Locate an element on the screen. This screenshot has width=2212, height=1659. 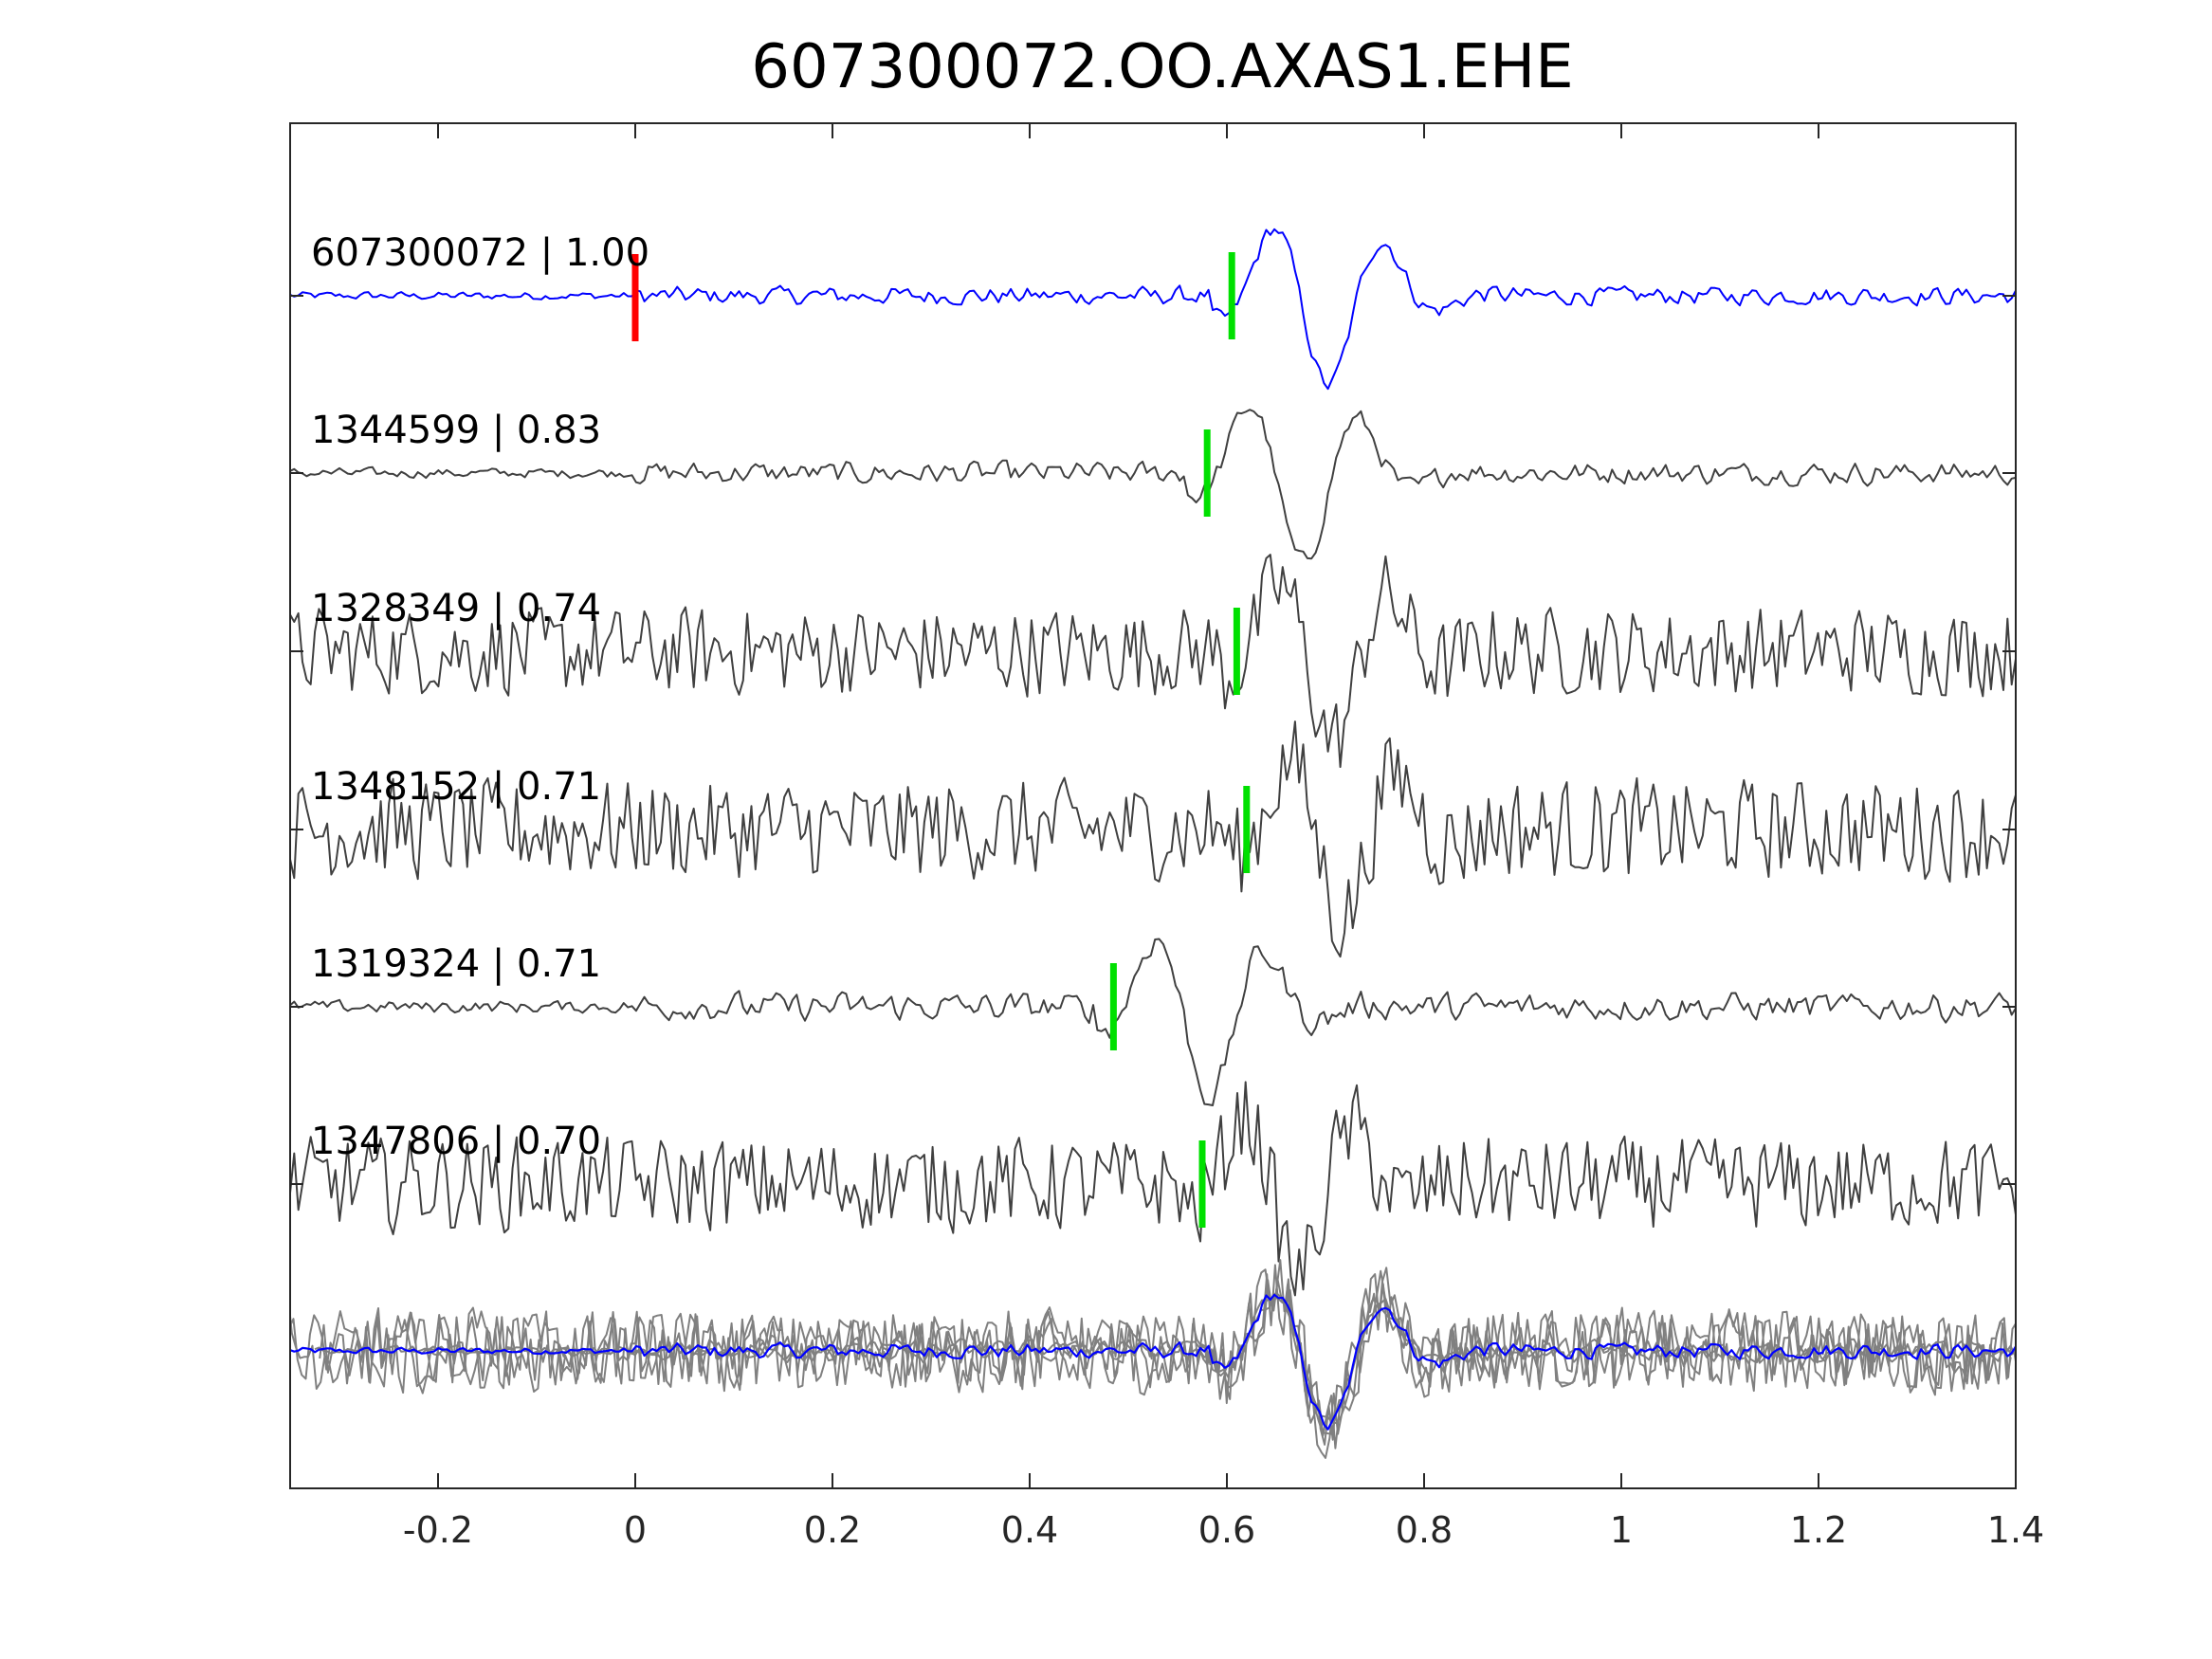
x-tick-label-1: 0 is located at coordinates (635, 1530).